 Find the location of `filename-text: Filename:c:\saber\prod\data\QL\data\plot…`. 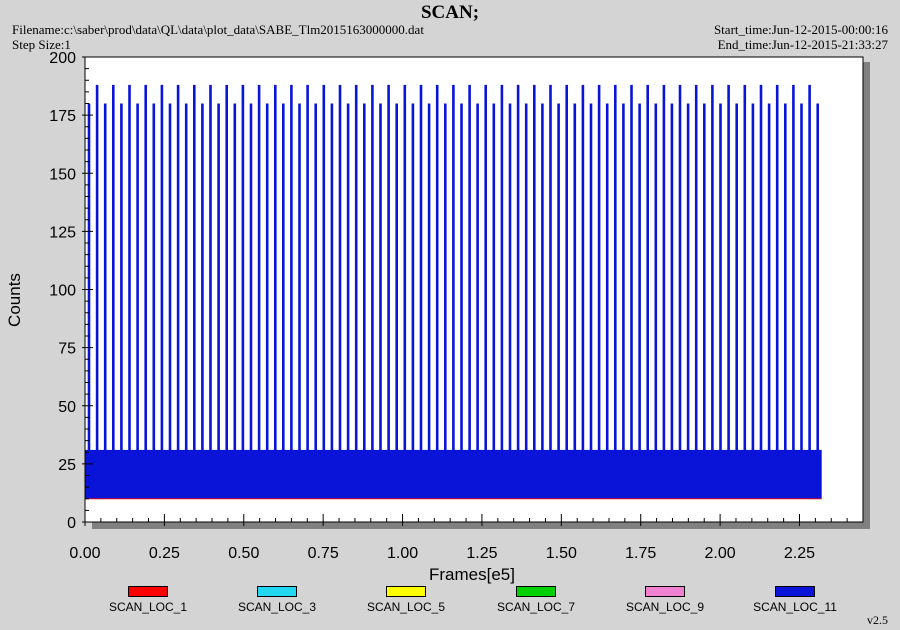

filename-text: Filename:c:\saber\prod\data\QL\data\plot… is located at coordinates (218, 29).